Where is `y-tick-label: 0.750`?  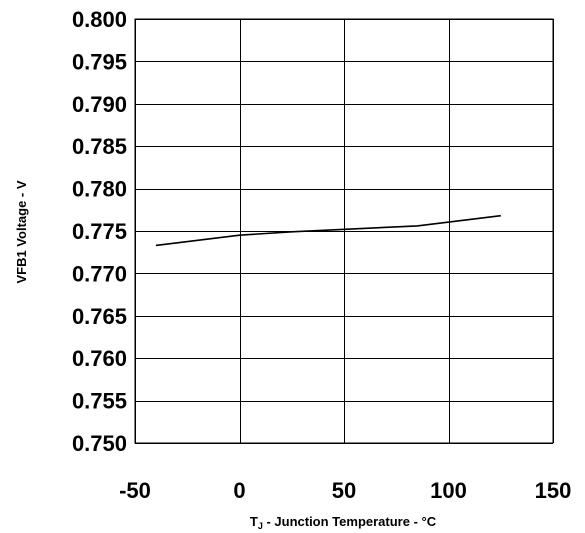
y-tick-label: 0.750 is located at coordinates (99, 443).